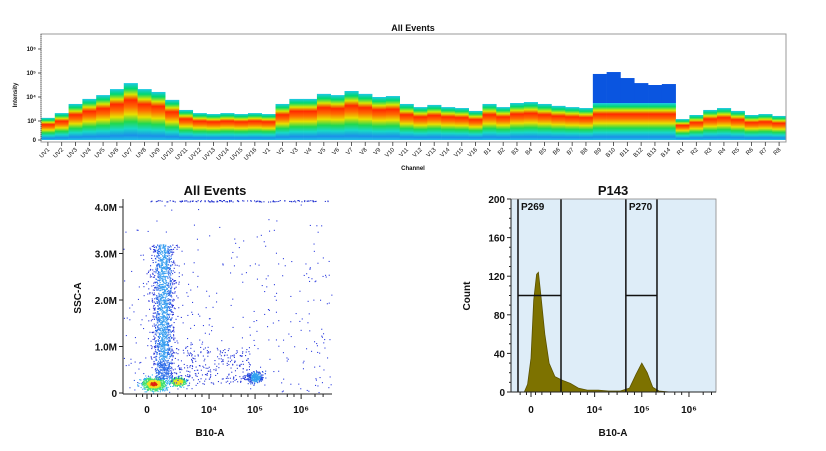 This screenshot has width=826, height=451. Describe the element at coordinates (695, 152) in the screenshot. I see `channel-label-R2: R2` at that location.